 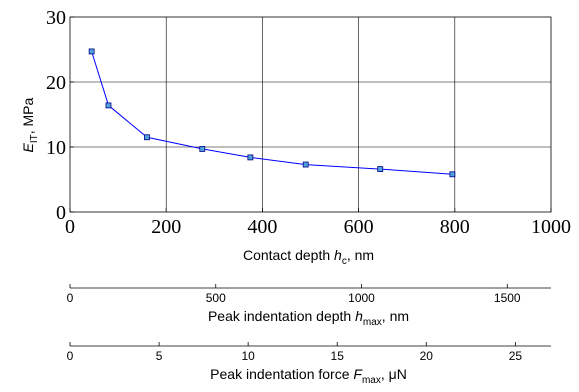 What do you see at coordinates (308, 376) in the screenshot?
I see `secondary-axis-label: Peak indentation force Fmax, μN` at bounding box center [308, 376].